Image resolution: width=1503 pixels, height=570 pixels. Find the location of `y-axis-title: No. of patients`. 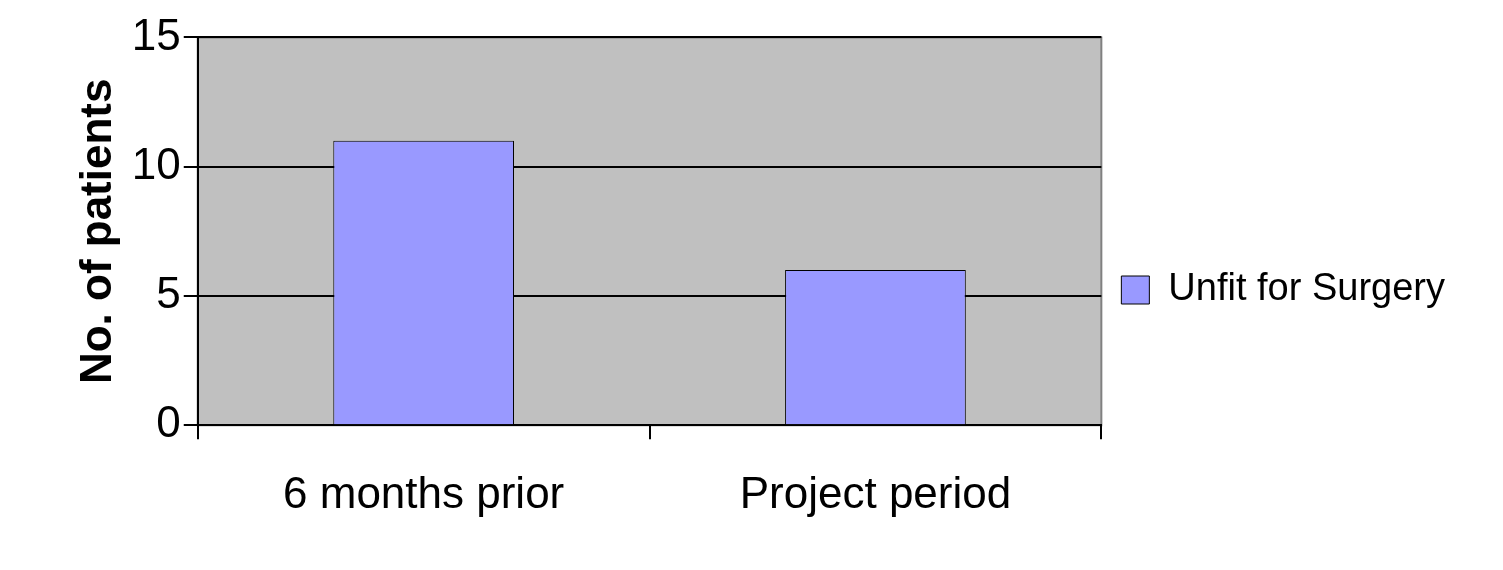

y-axis-title: No. of patients is located at coordinates (95, 231).